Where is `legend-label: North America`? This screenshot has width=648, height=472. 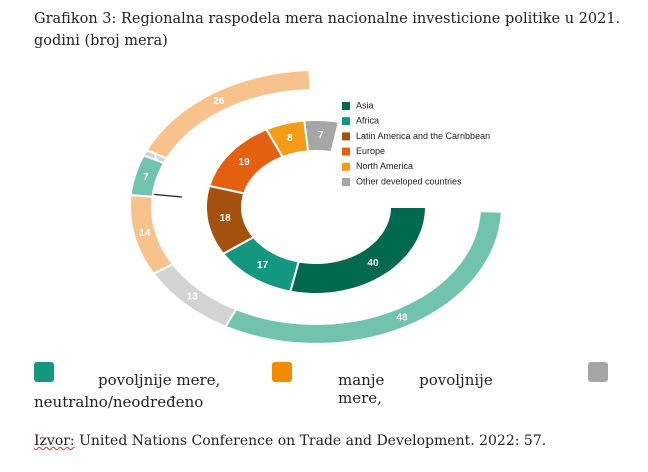
legend-label: North America is located at coordinates (384, 166).